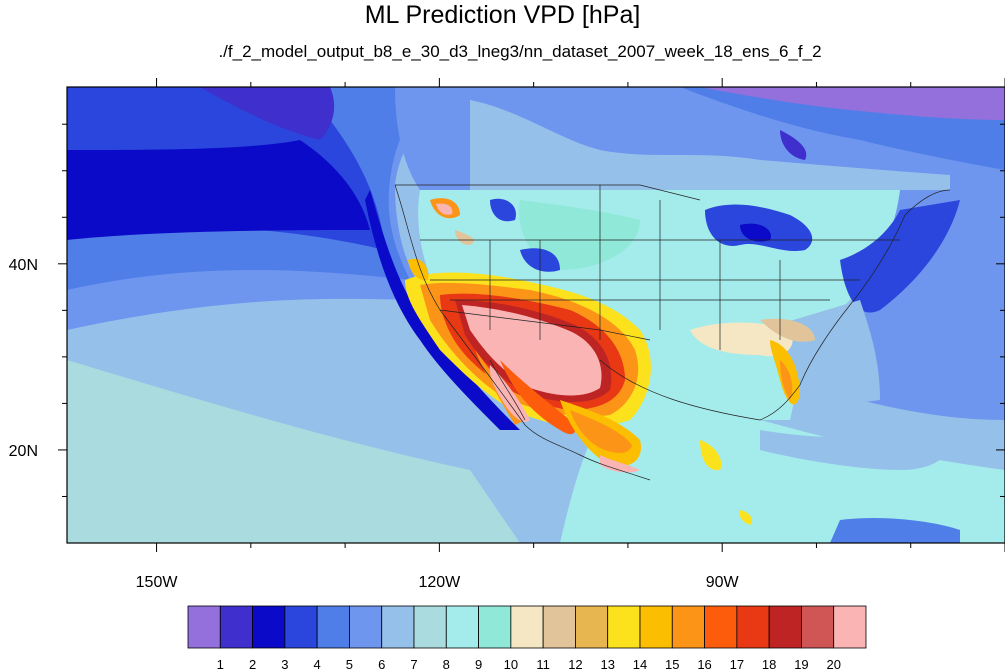 The image size is (1005, 672). I want to click on colorbar-label: 13, so click(607, 664).